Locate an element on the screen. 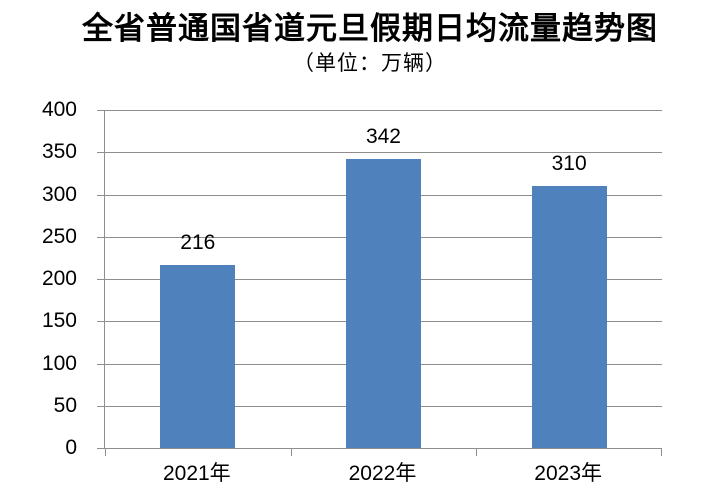 The image size is (707, 499). y-axis-labels: 0 50 100 150 200 250 300 350 400 is located at coordinates (38, 278).